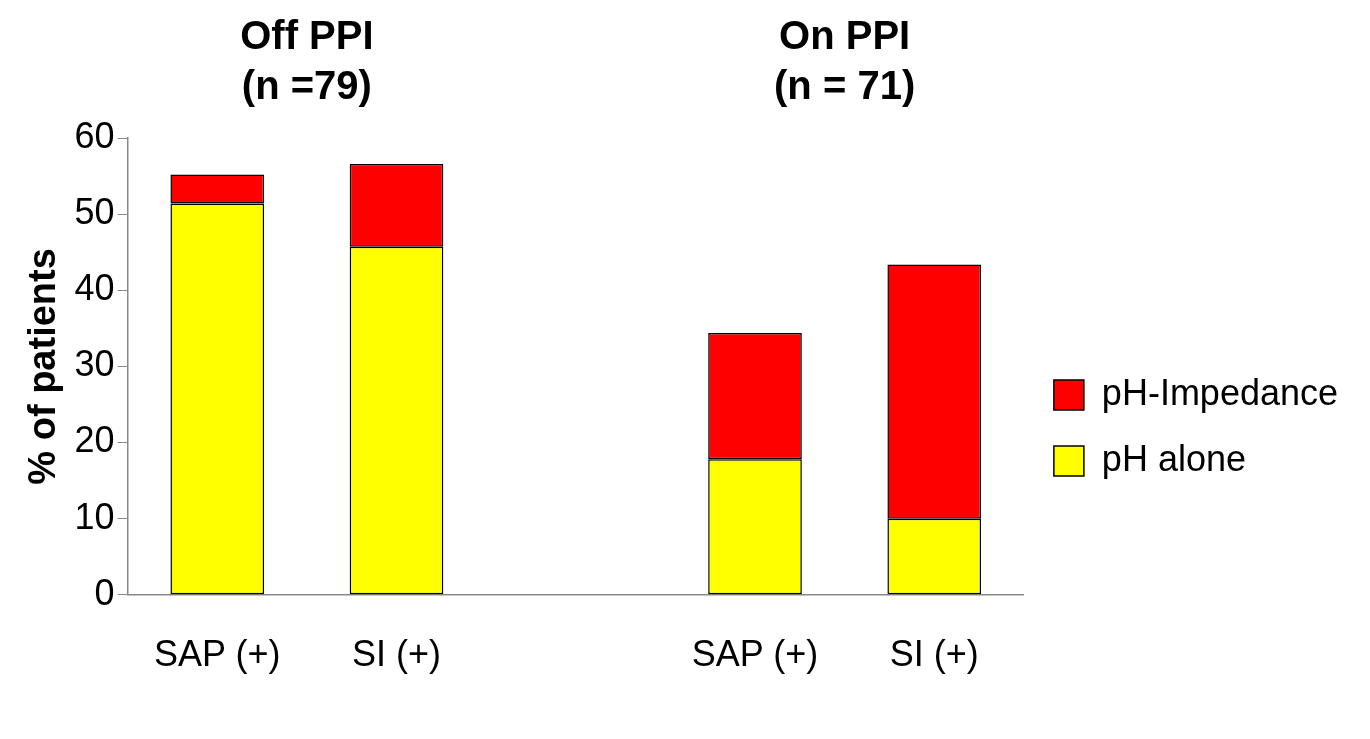 This screenshot has width=1370, height=739. Describe the element at coordinates (1173, 458) in the screenshot. I see `legend-label: pH alone` at that location.